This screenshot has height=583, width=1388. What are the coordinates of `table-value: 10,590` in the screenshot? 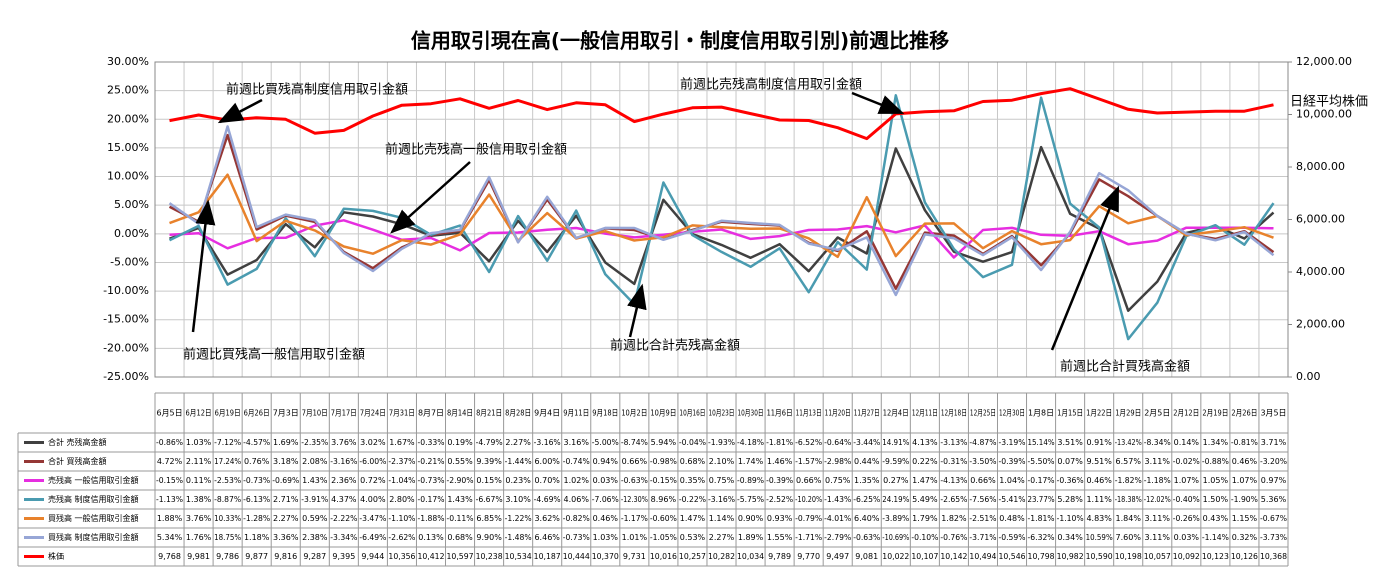 It's located at (1099, 556).